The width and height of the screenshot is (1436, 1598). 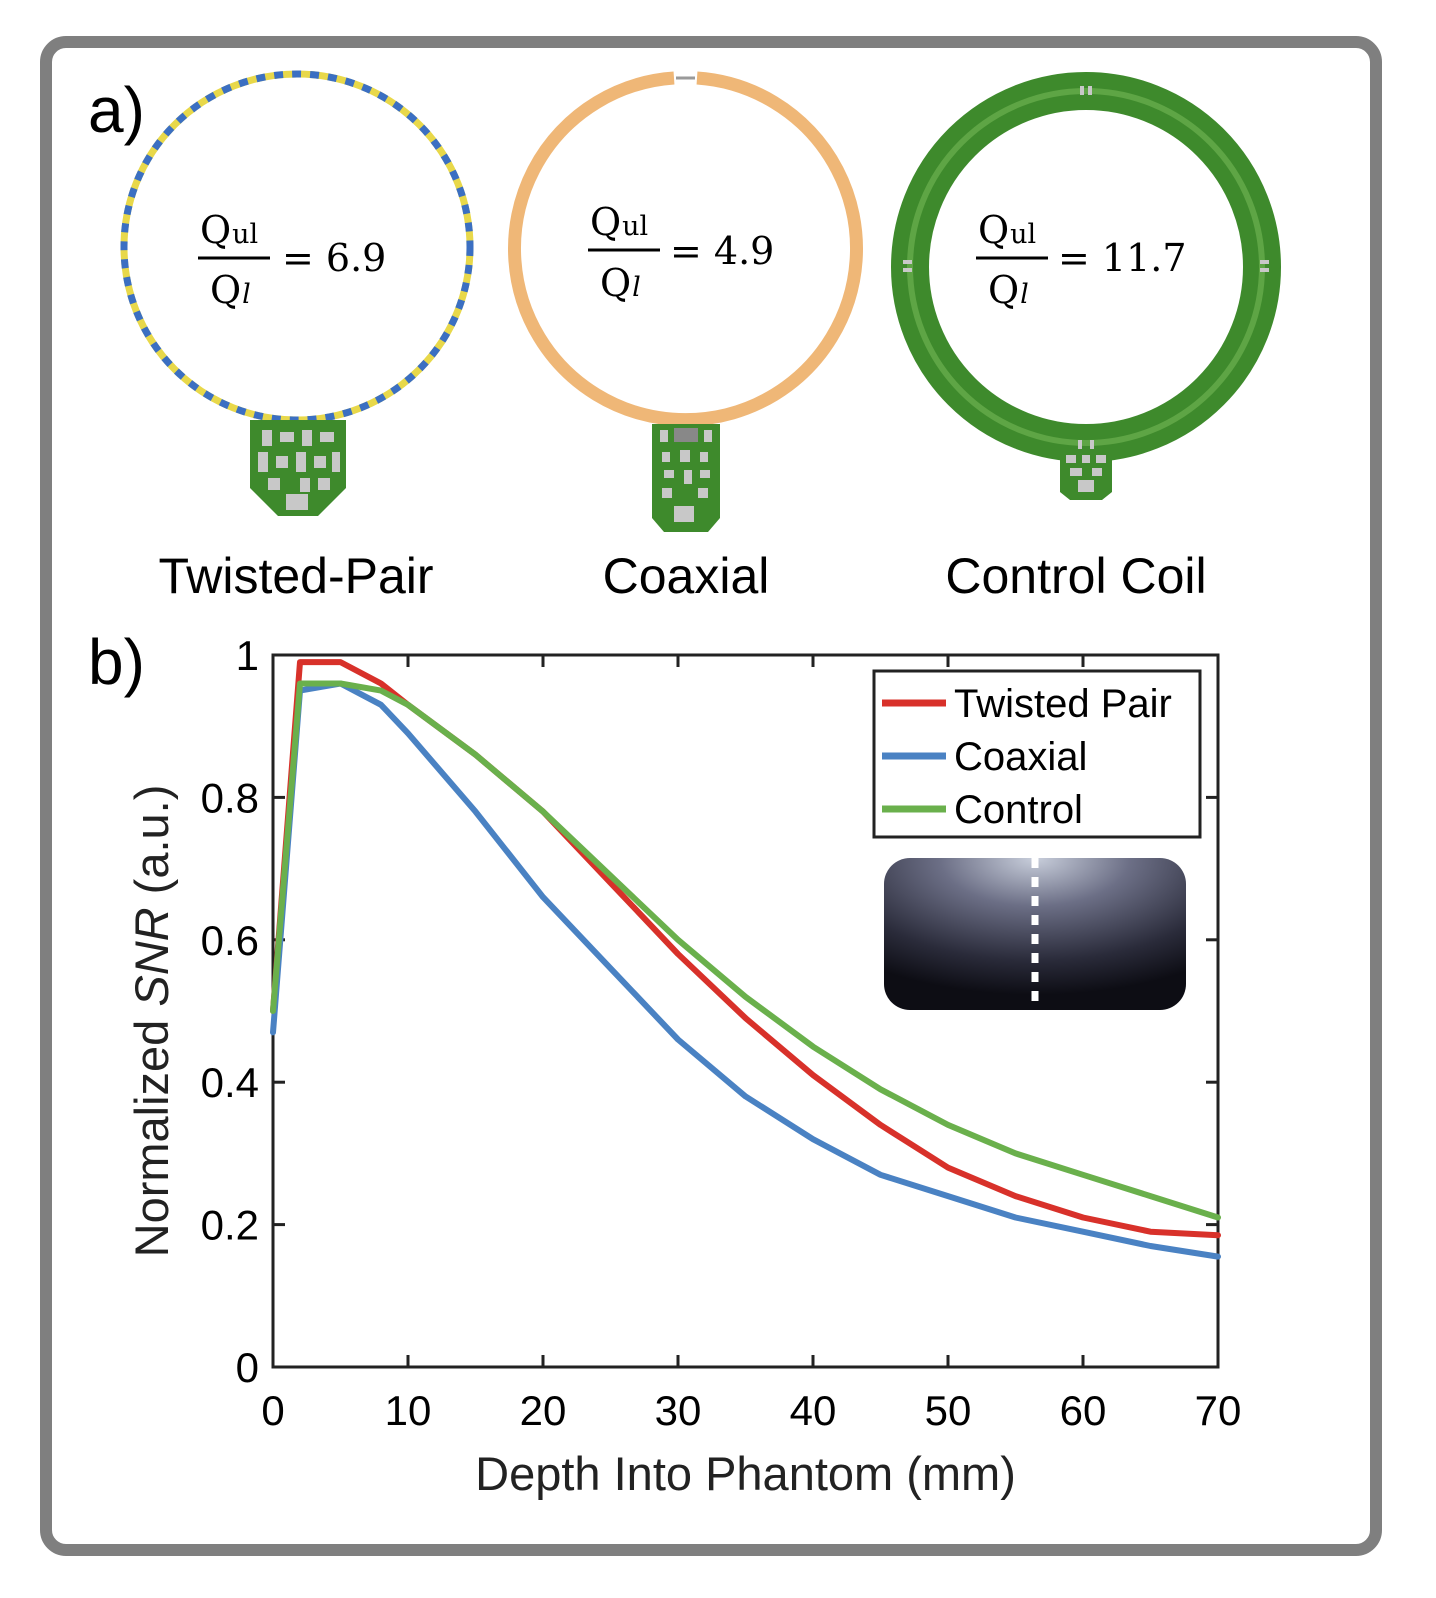 What do you see at coordinates (1020, 757) in the screenshot?
I see `legend-label-coaxial: Coaxial` at bounding box center [1020, 757].